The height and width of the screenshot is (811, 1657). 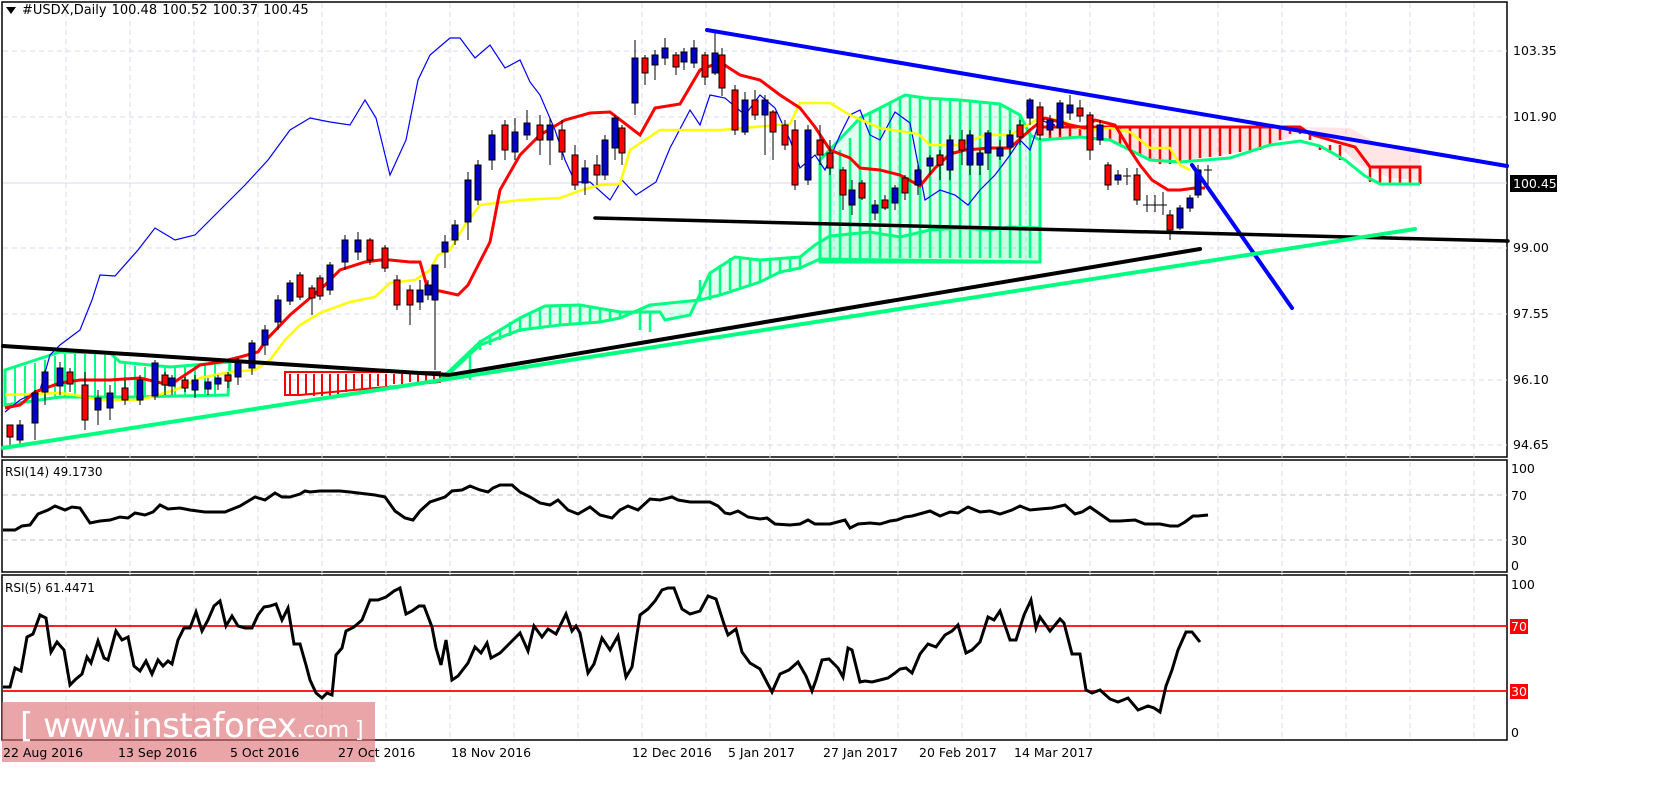 I want to click on rsi14-tick: 70, so click(x=1519, y=495).